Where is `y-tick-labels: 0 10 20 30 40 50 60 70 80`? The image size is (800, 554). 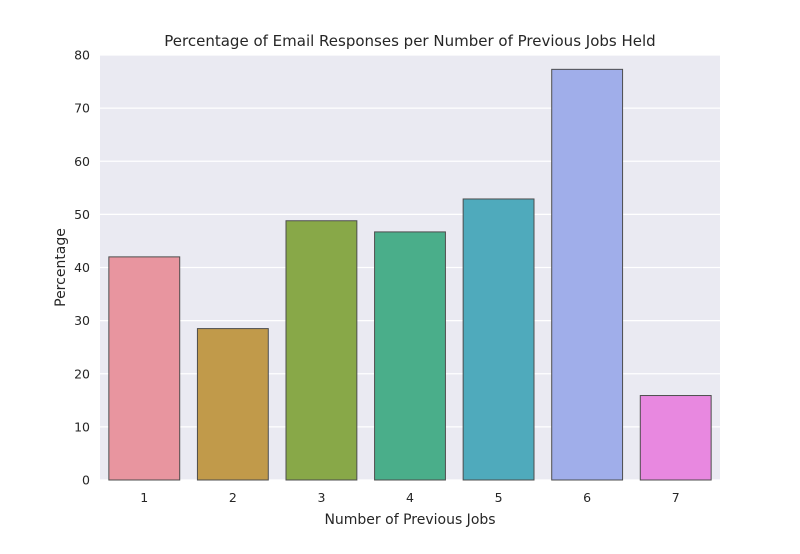
y-tick-labels: 0 10 20 30 40 50 60 70 80 is located at coordinates (82, 268).